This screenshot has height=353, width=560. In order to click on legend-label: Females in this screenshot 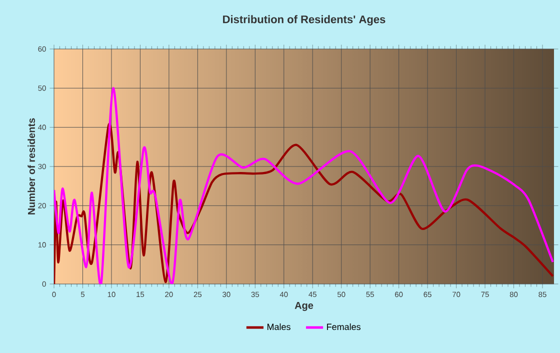, I will do `click(343, 326)`.